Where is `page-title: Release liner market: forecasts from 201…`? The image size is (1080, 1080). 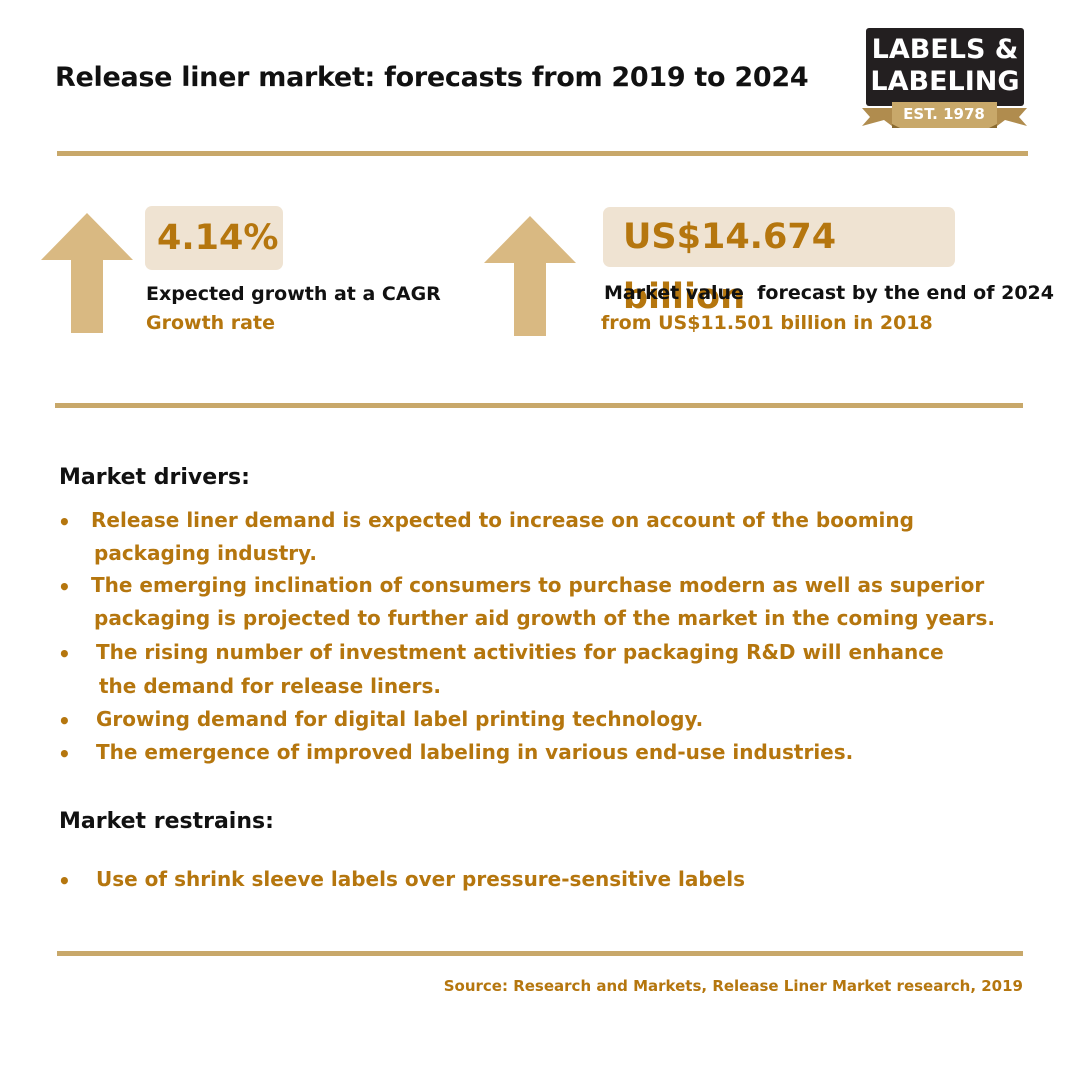
page-title: Release liner market: forecasts from 201… is located at coordinates (432, 77).